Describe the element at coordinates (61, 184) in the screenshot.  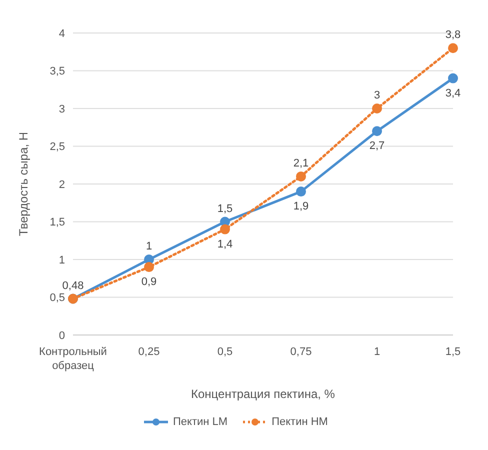
I see `y-tick-label: 2` at that location.